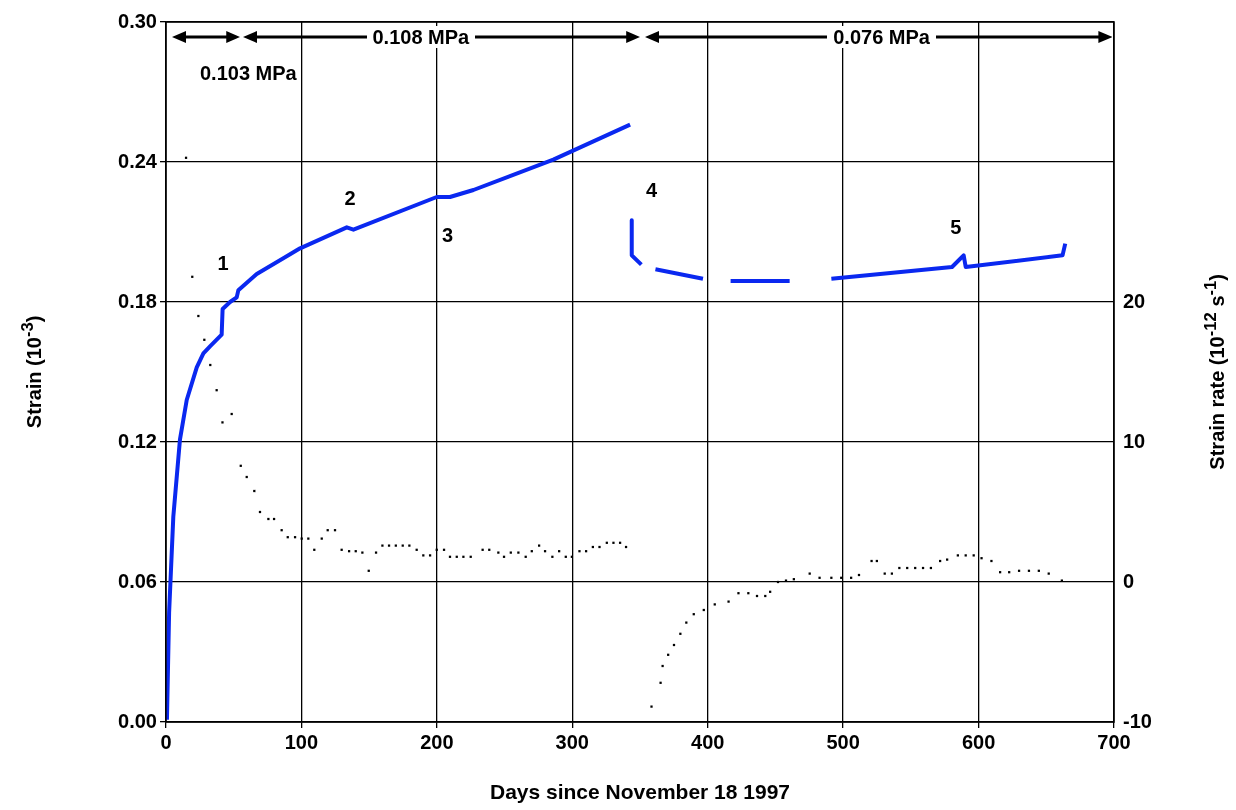  I want to click on y-tick-label: 0.18, so click(137, 300).